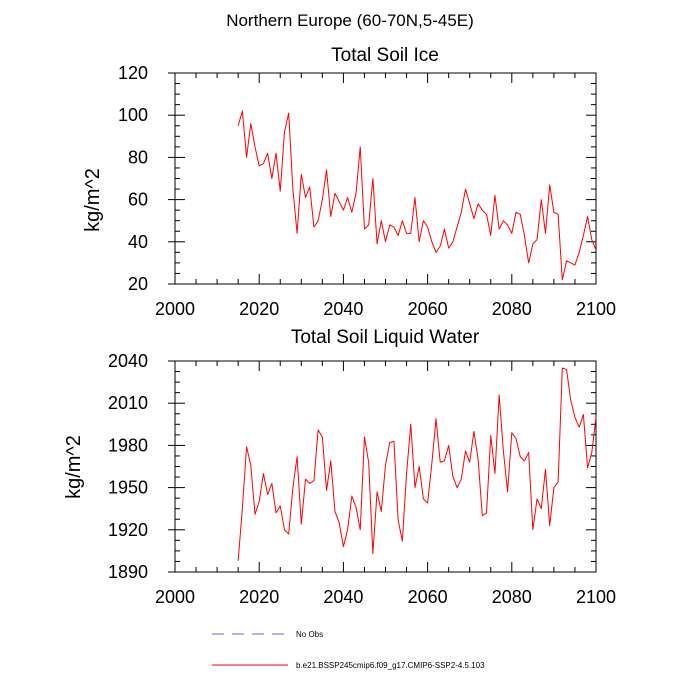 The image size is (700, 700). I want to click on y-tick-label: 100, so click(133, 115).